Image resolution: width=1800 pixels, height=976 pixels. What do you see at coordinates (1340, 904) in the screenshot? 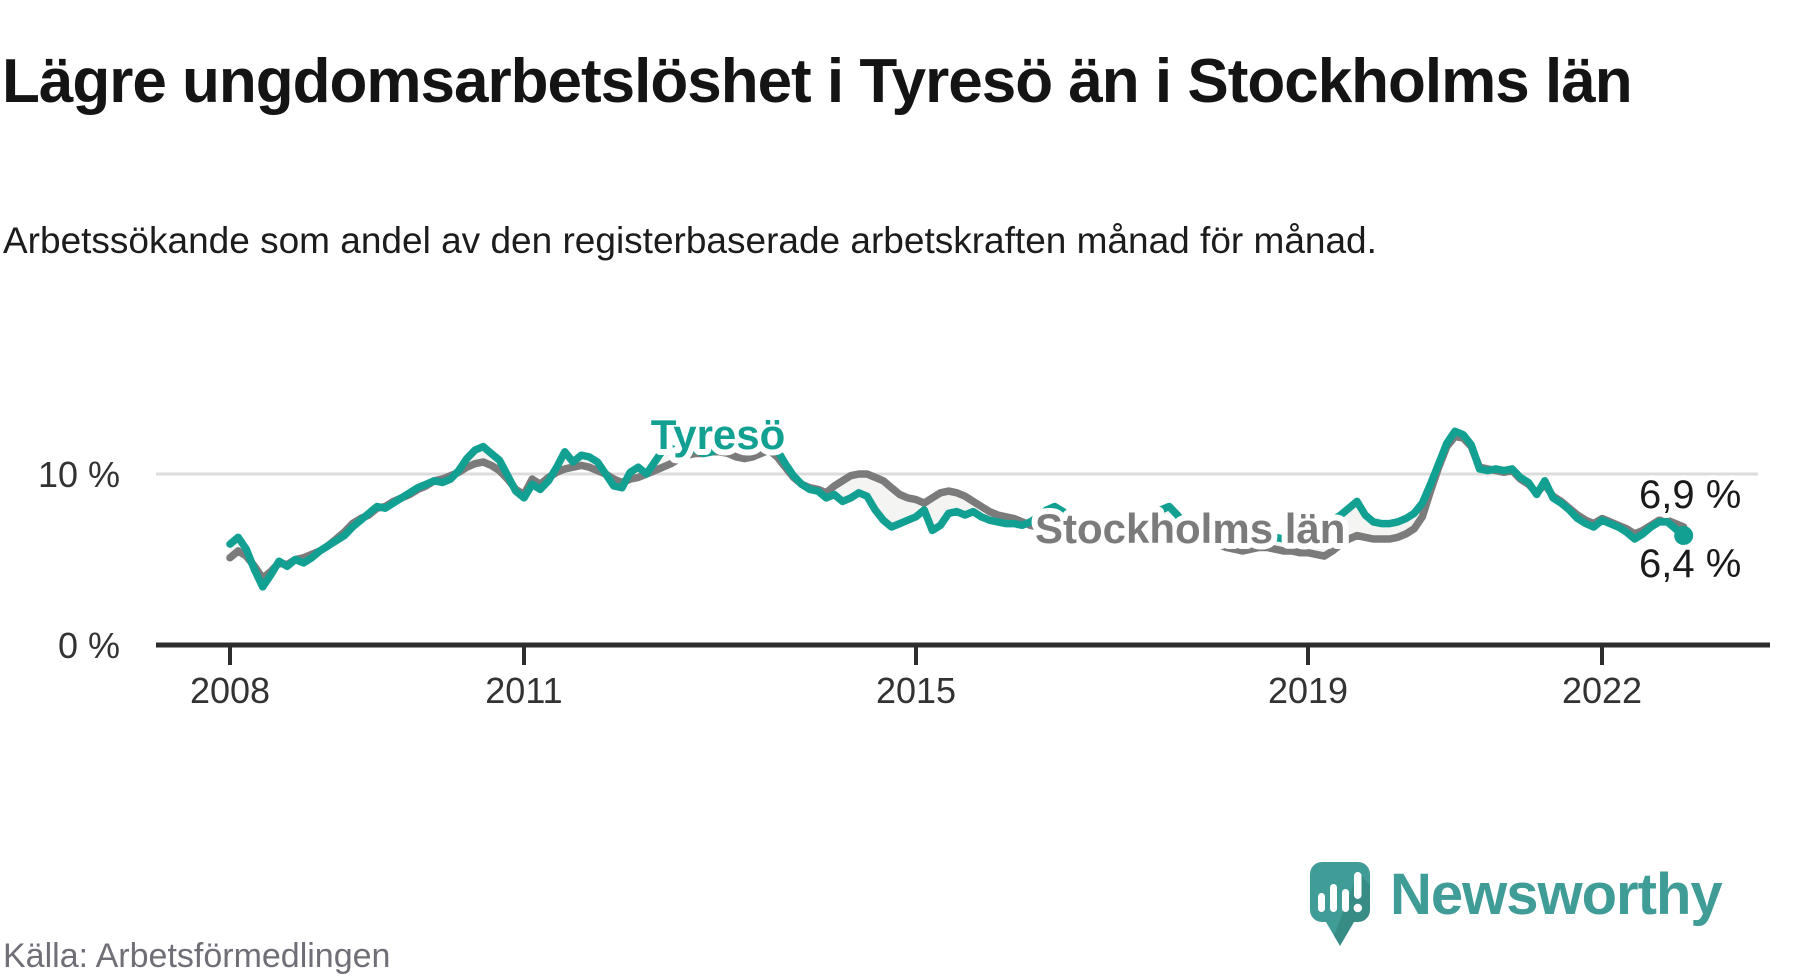
I see `newsworthy-logo-icon` at bounding box center [1340, 904].